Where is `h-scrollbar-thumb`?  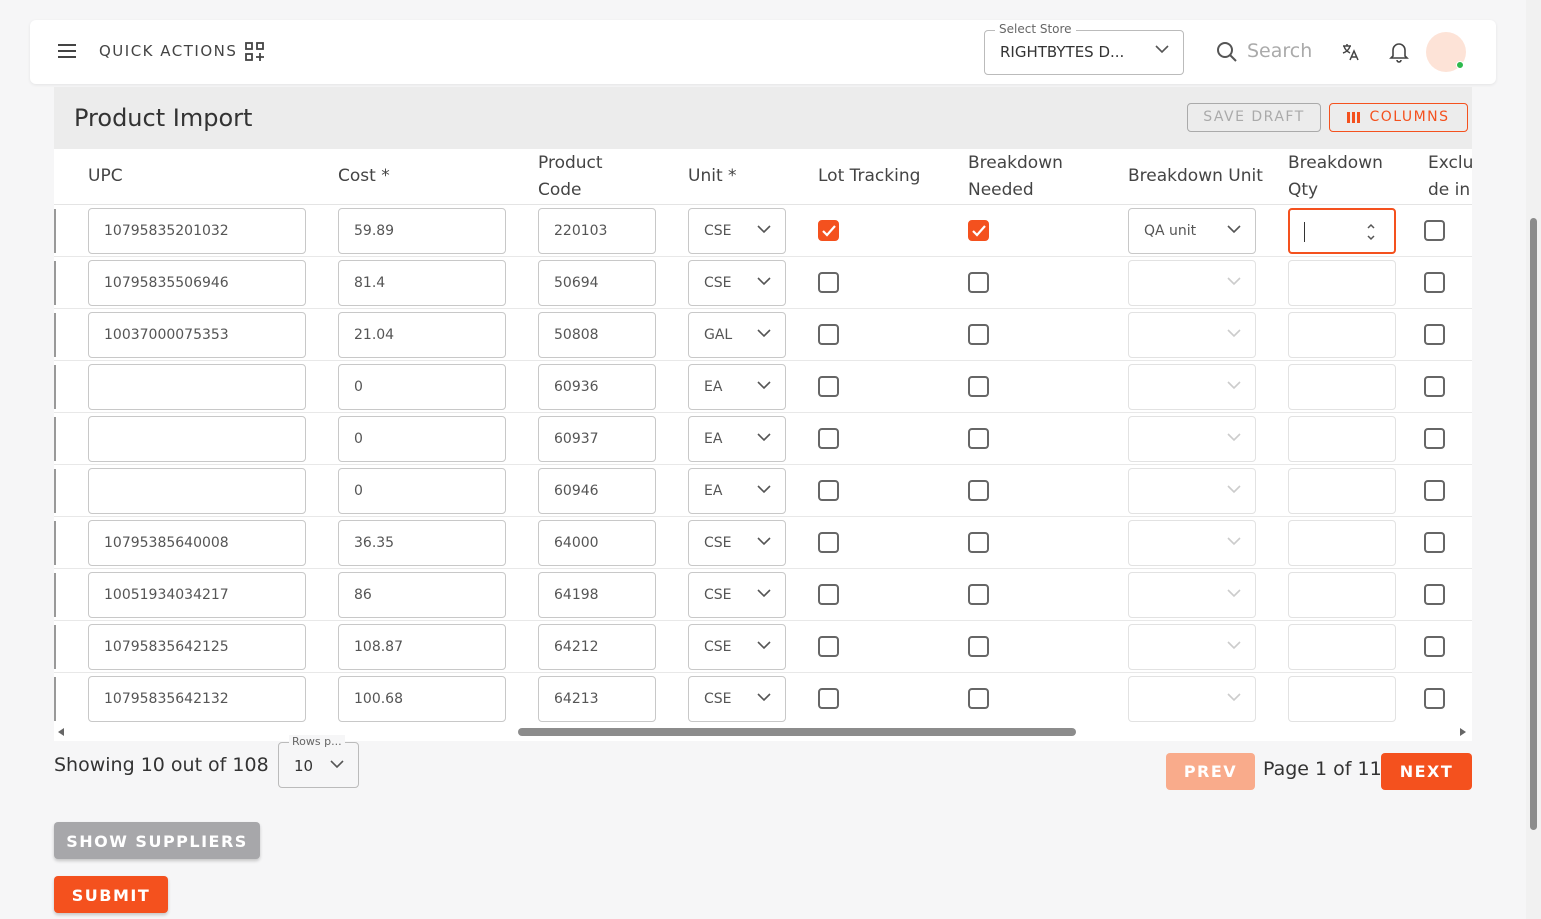
h-scrollbar-thumb is located at coordinates (797, 732).